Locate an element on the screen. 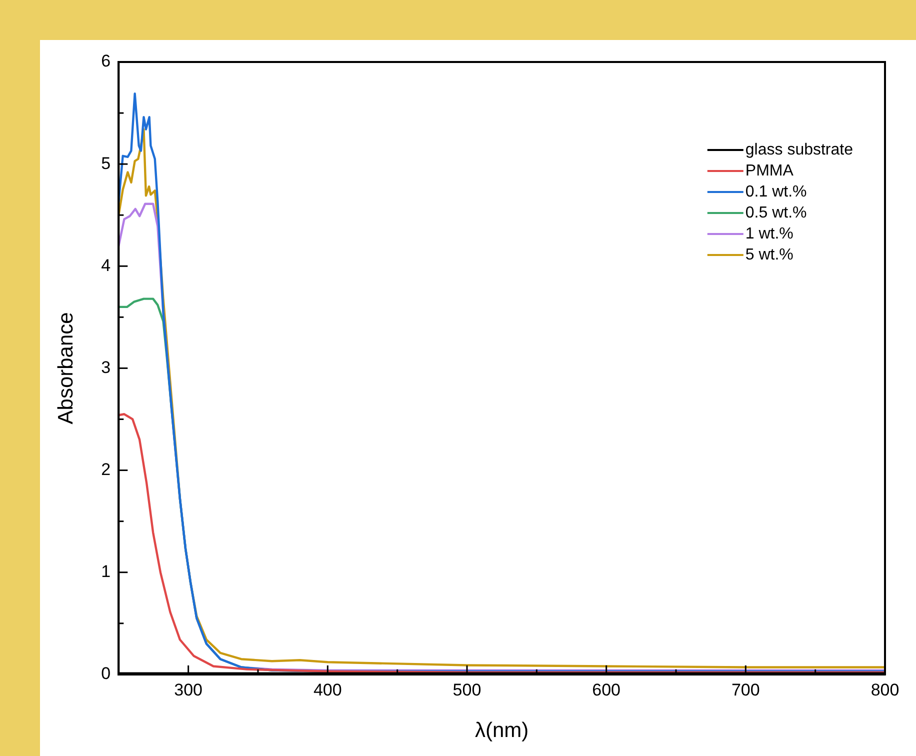  legend-label: 0.1 wt.% is located at coordinates (776, 191).